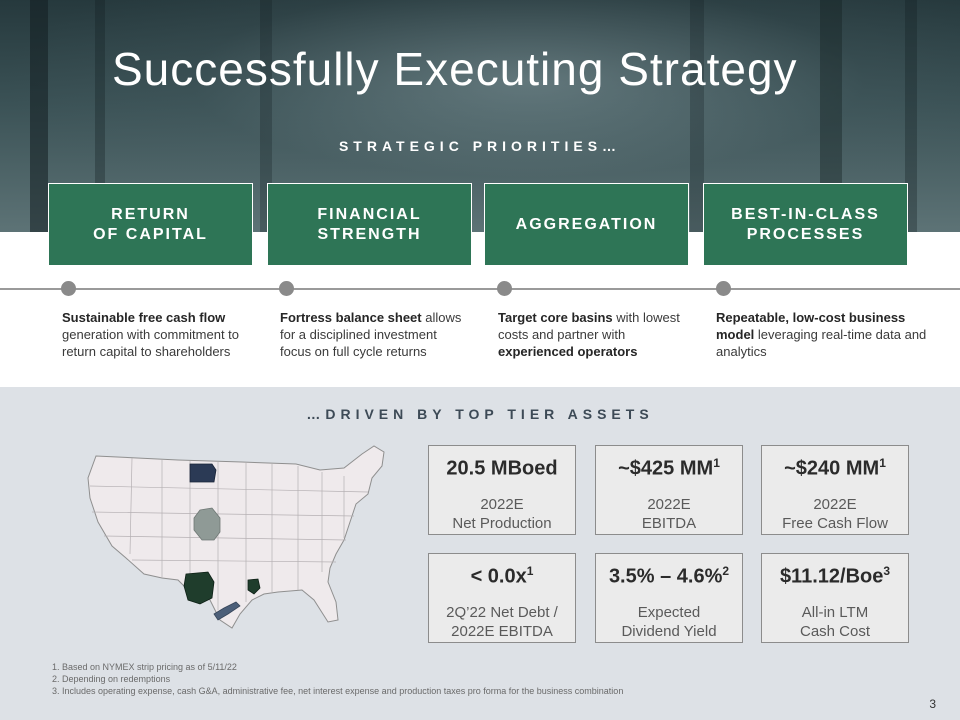 The width and height of the screenshot is (960, 720). Describe the element at coordinates (480, 414) in the screenshot. I see `assets-heading: …DRIVEN BY TOP TIER ASSETS` at that location.